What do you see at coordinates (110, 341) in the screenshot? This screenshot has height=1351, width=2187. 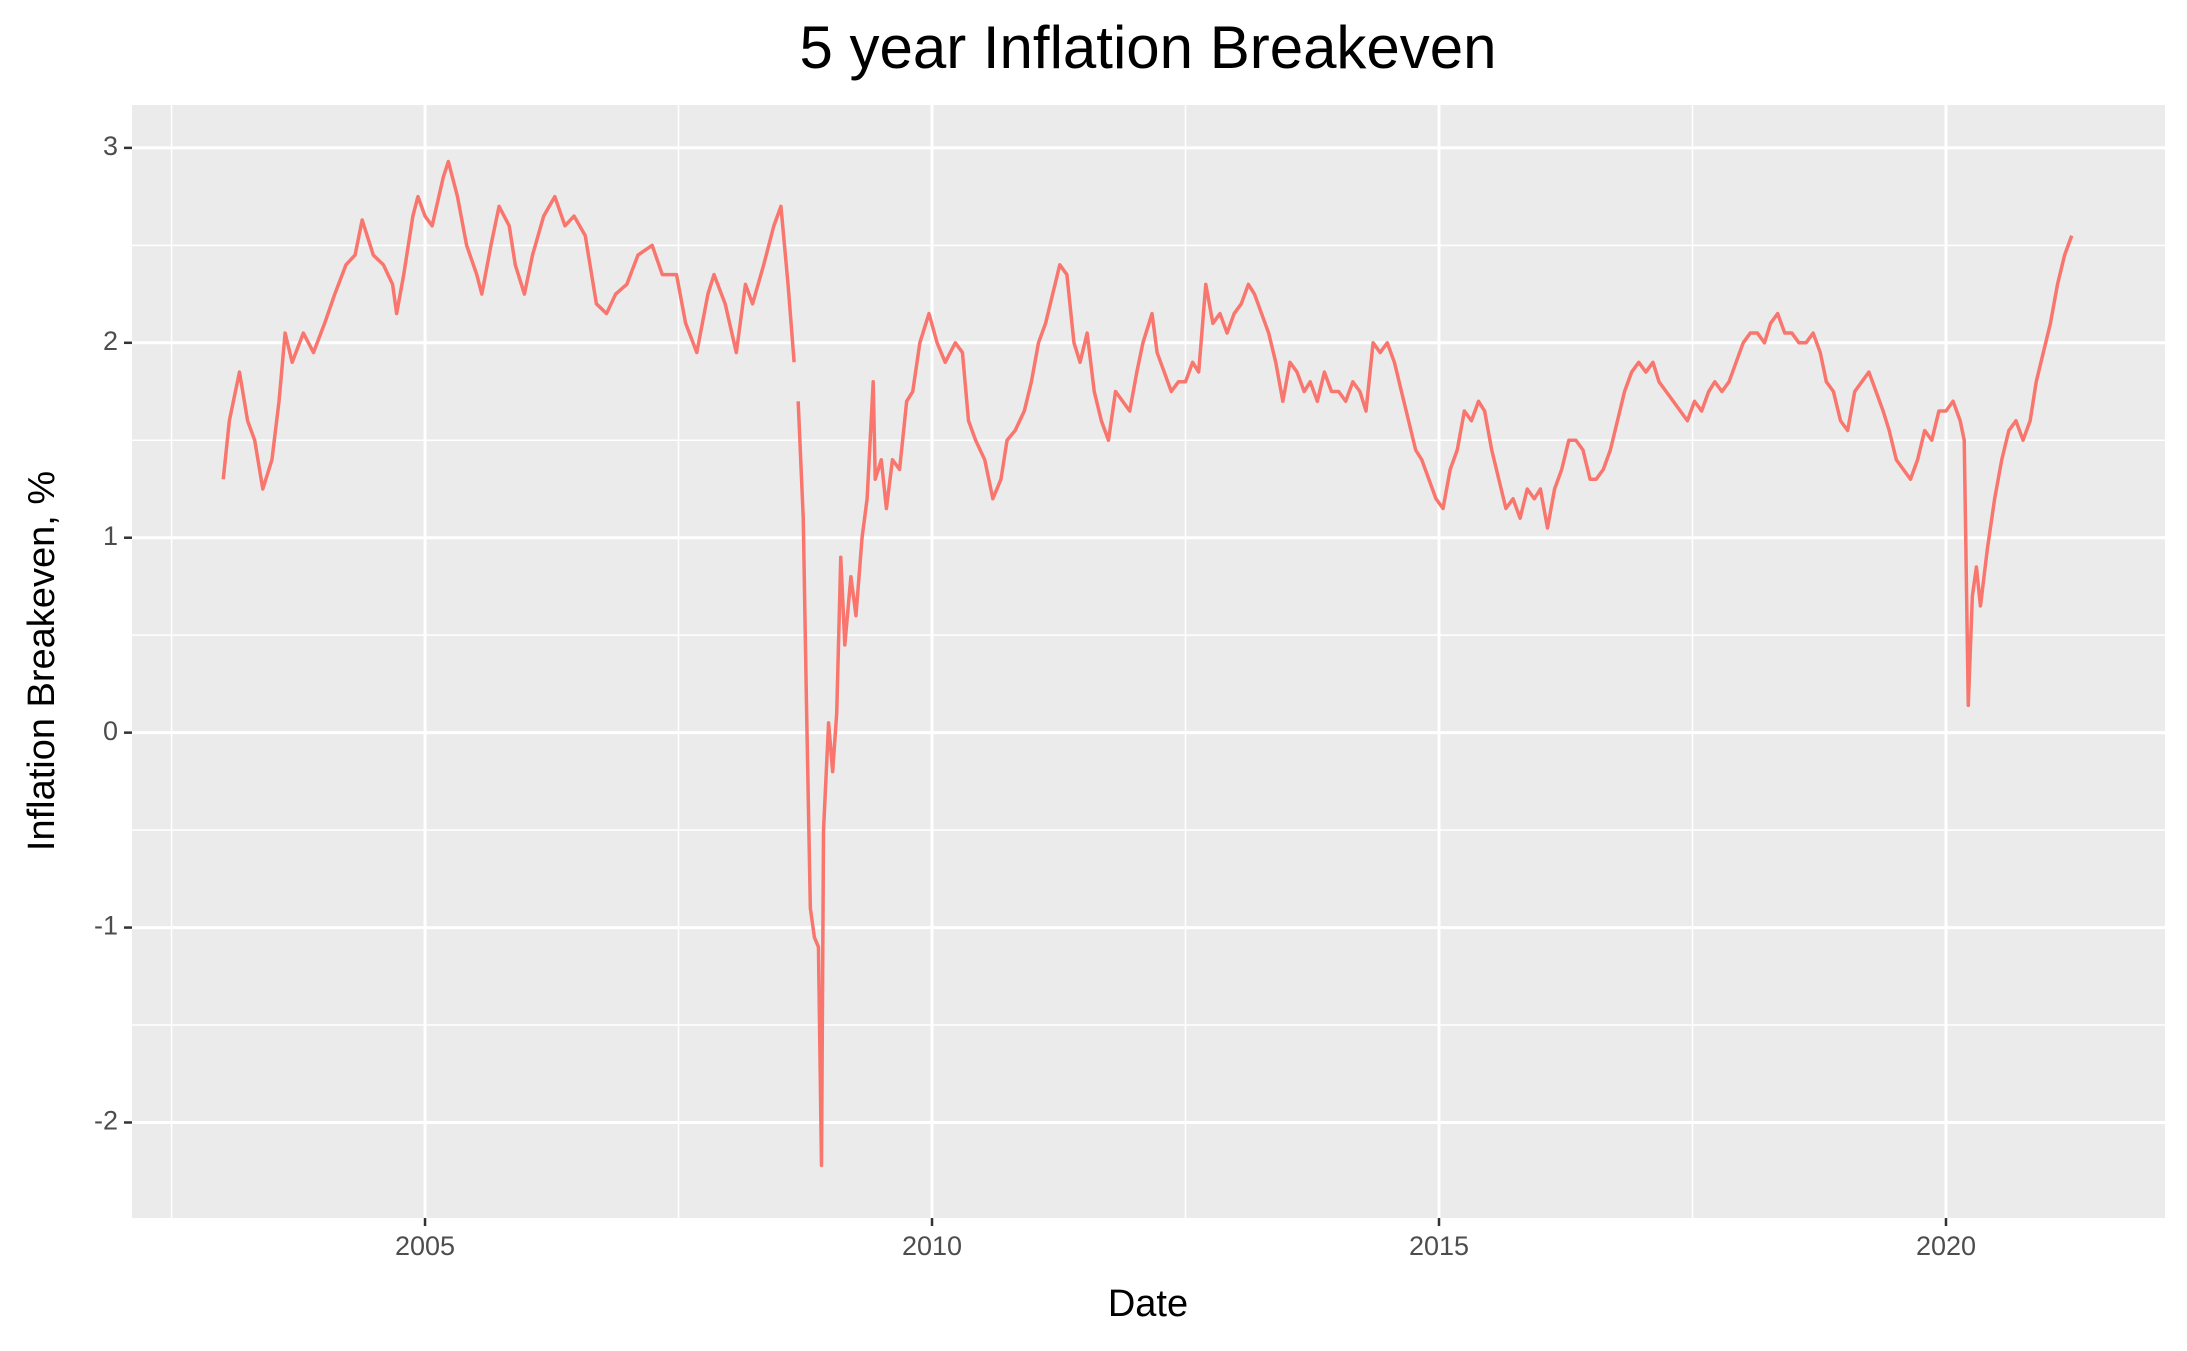 I see `y-tick-label: 2` at bounding box center [110, 341].